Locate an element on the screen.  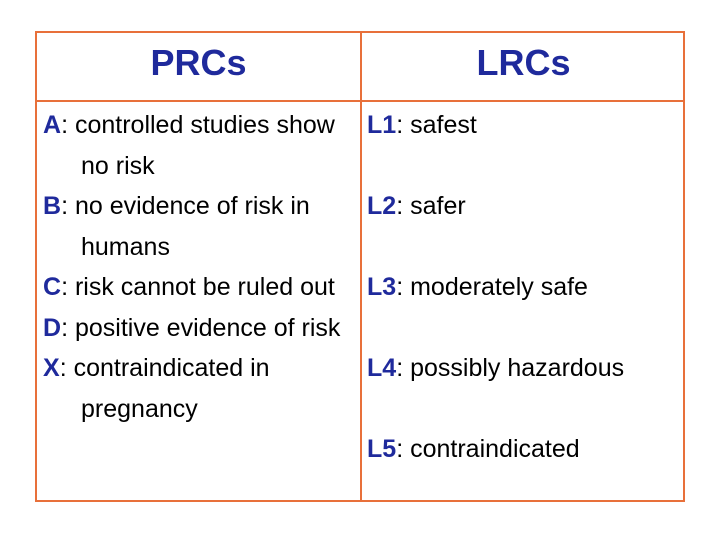
prc-entry-c: C: risk cannot be ruled out is located at coordinates (189, 287).